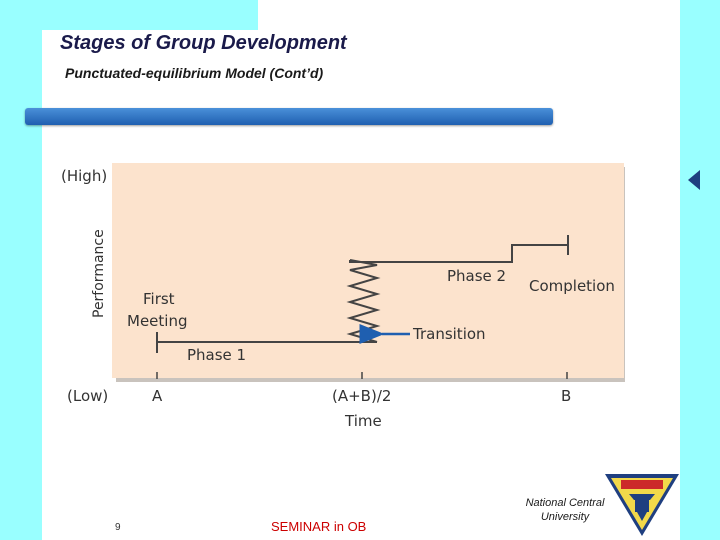 This screenshot has width=720, height=540. What do you see at coordinates (565, 510) in the screenshot?
I see `footer-university: National Central University` at bounding box center [565, 510].